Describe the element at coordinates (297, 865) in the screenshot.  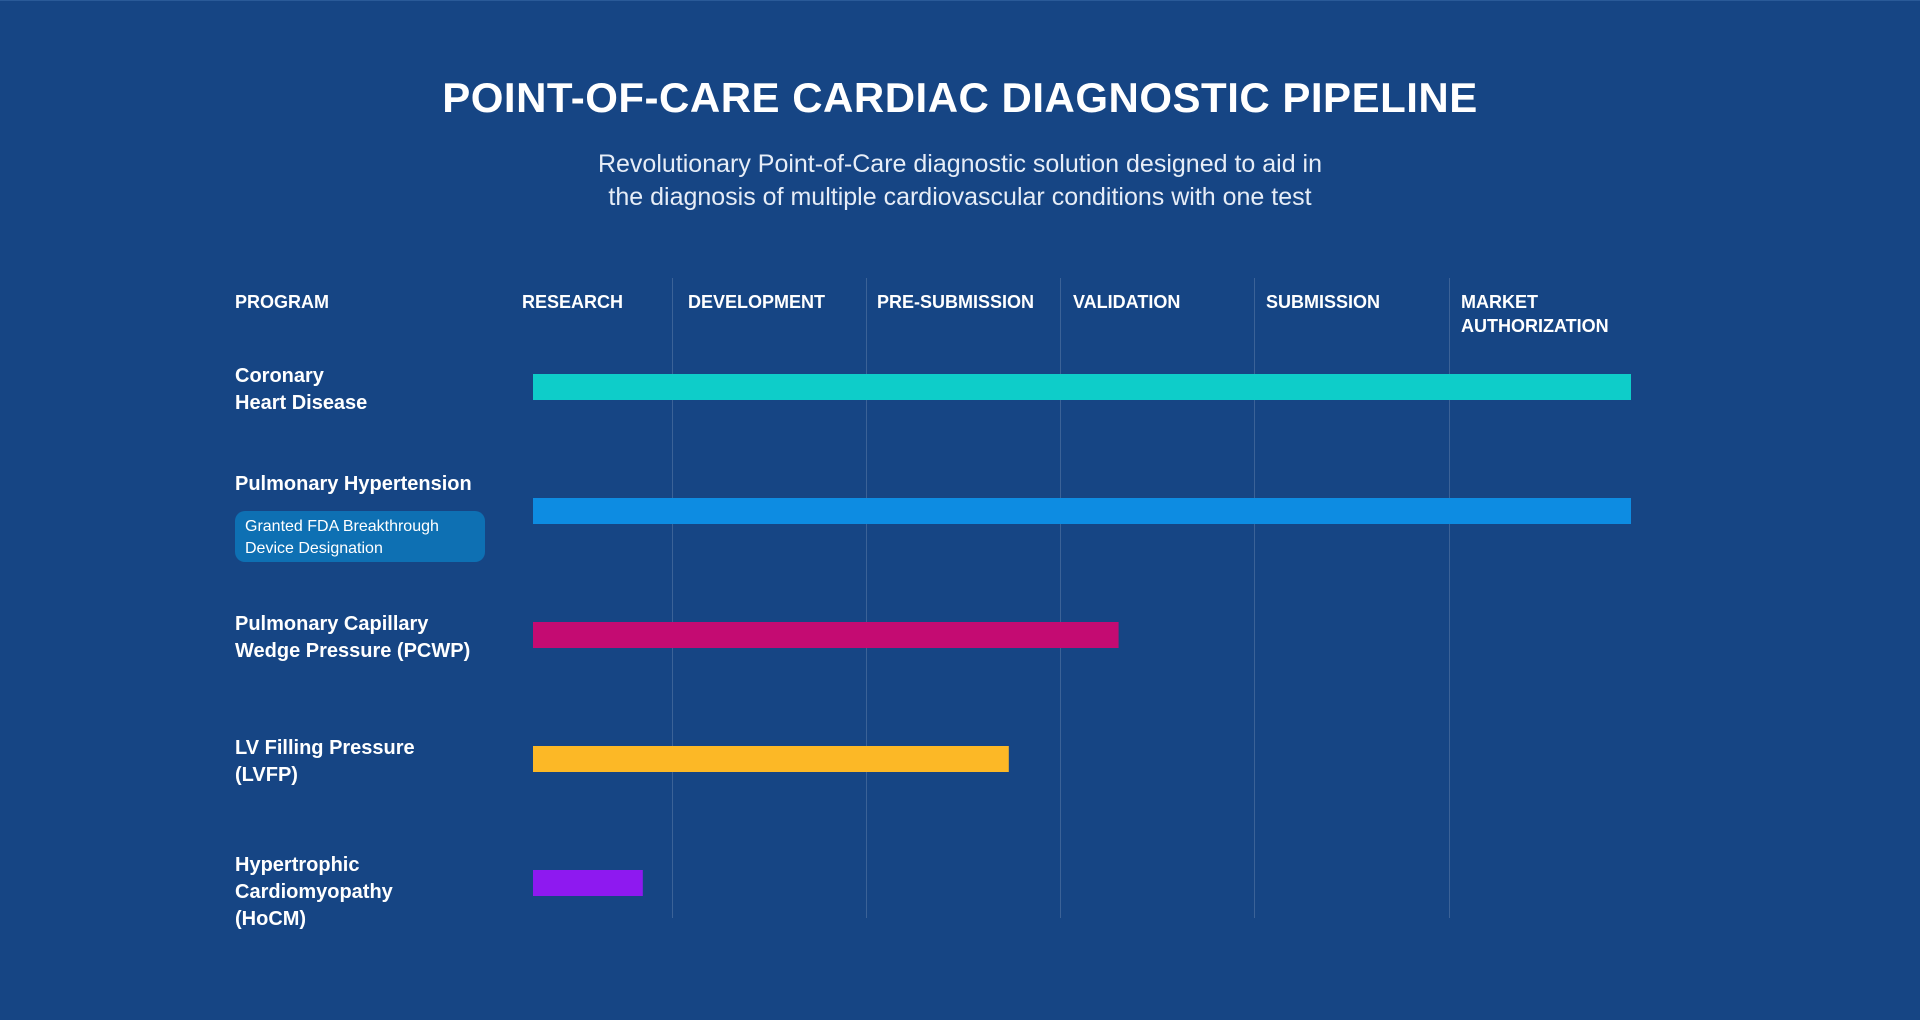
I see `program-label-line: Hypertrophic` at that location.